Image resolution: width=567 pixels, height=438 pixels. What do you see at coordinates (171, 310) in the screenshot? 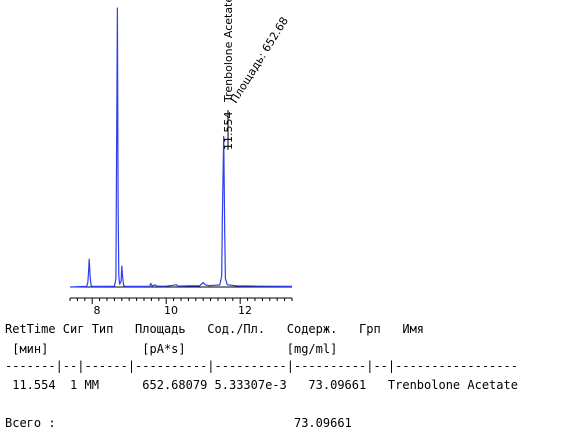
I see `x-tick-label-10: 10` at bounding box center [171, 310].